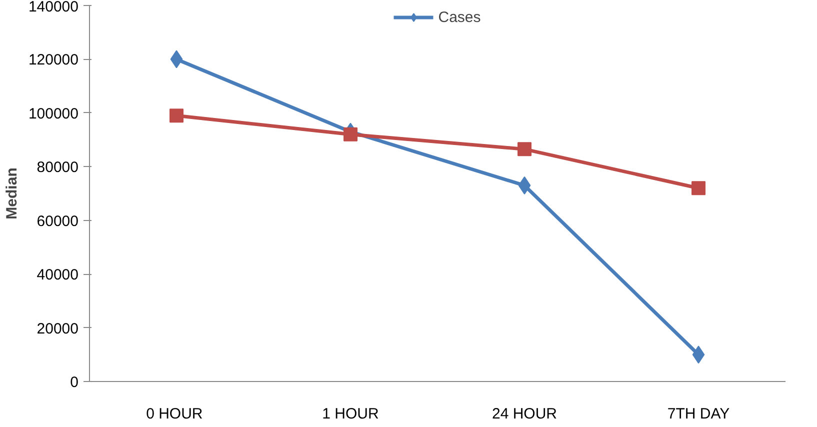 The width and height of the screenshot is (817, 427). Describe the element at coordinates (53, 8) in the screenshot. I see `y-tick-label: 140000` at that location.